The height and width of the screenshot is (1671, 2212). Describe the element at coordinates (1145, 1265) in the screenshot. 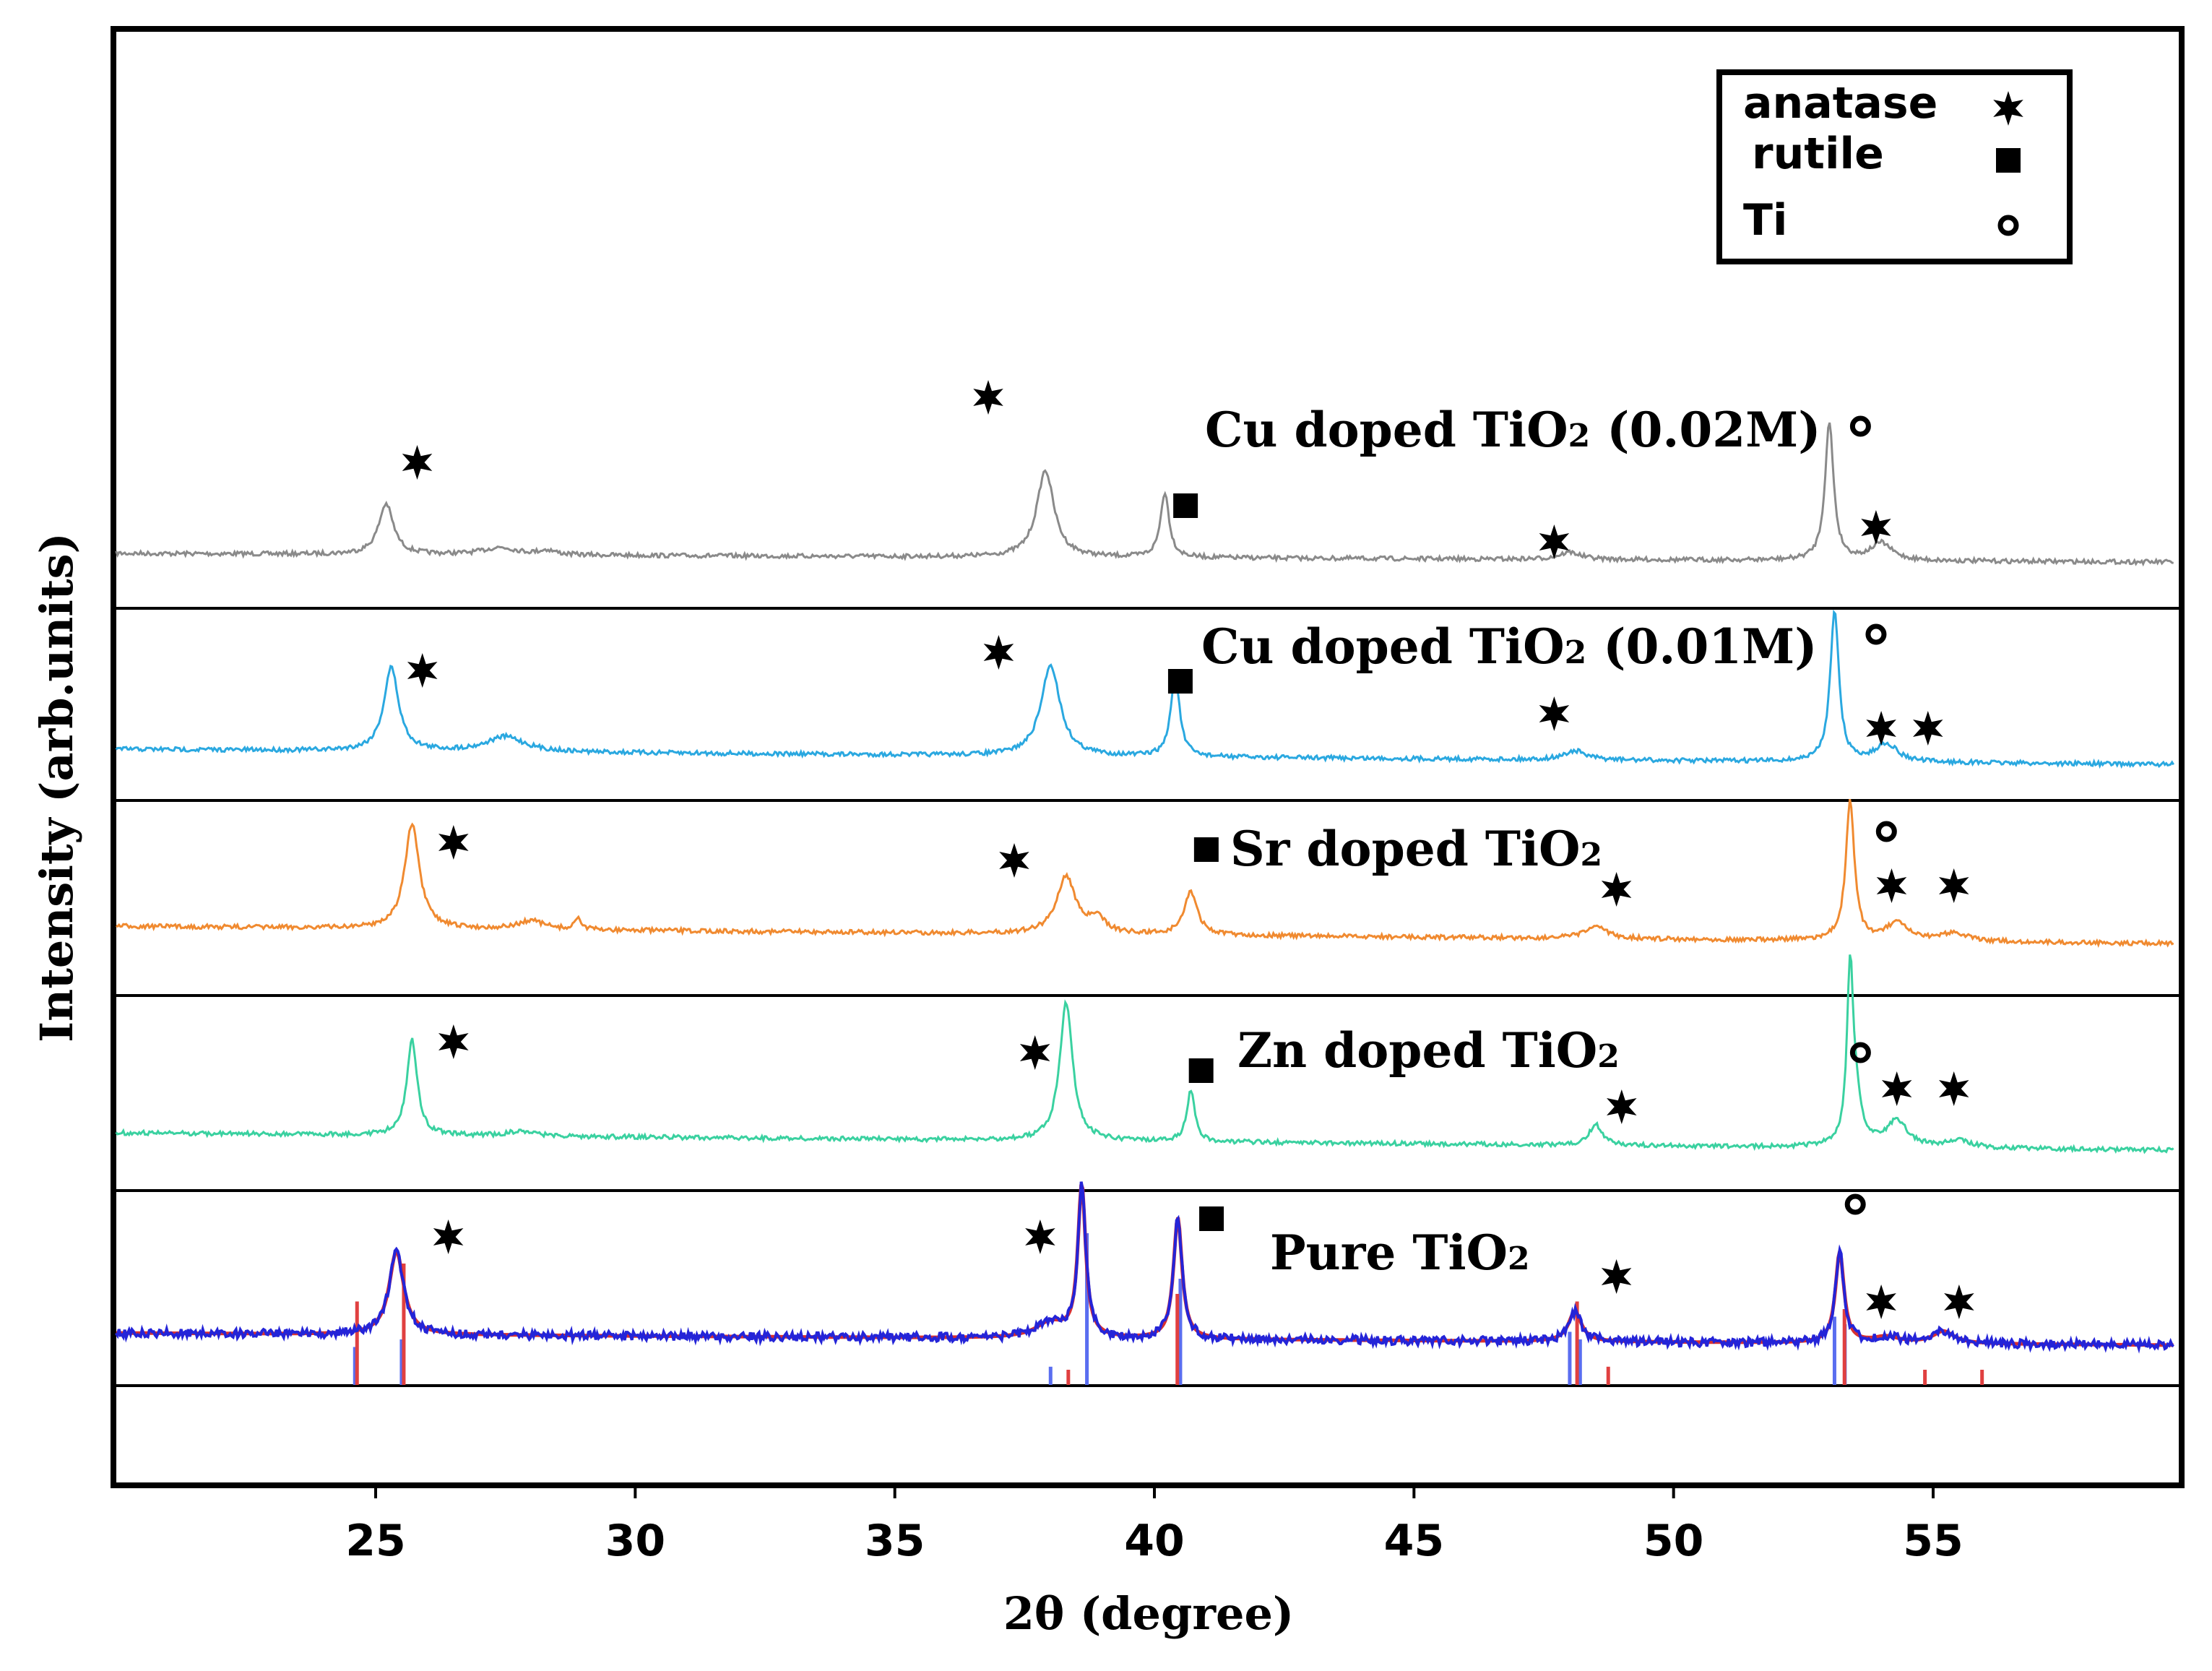

I see `fit-curve` at that location.